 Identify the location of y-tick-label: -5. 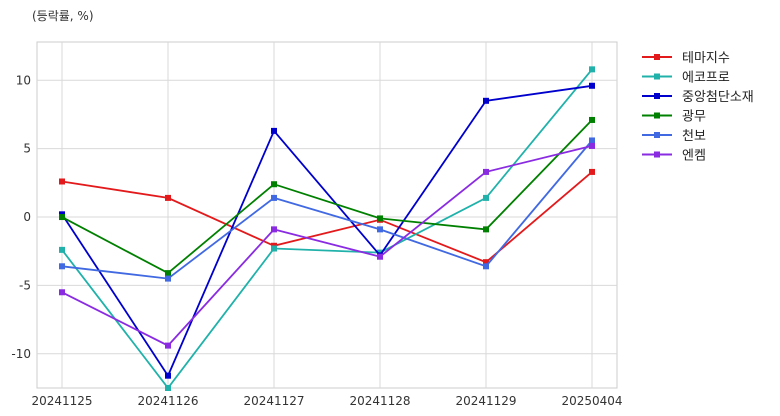
(25, 285).